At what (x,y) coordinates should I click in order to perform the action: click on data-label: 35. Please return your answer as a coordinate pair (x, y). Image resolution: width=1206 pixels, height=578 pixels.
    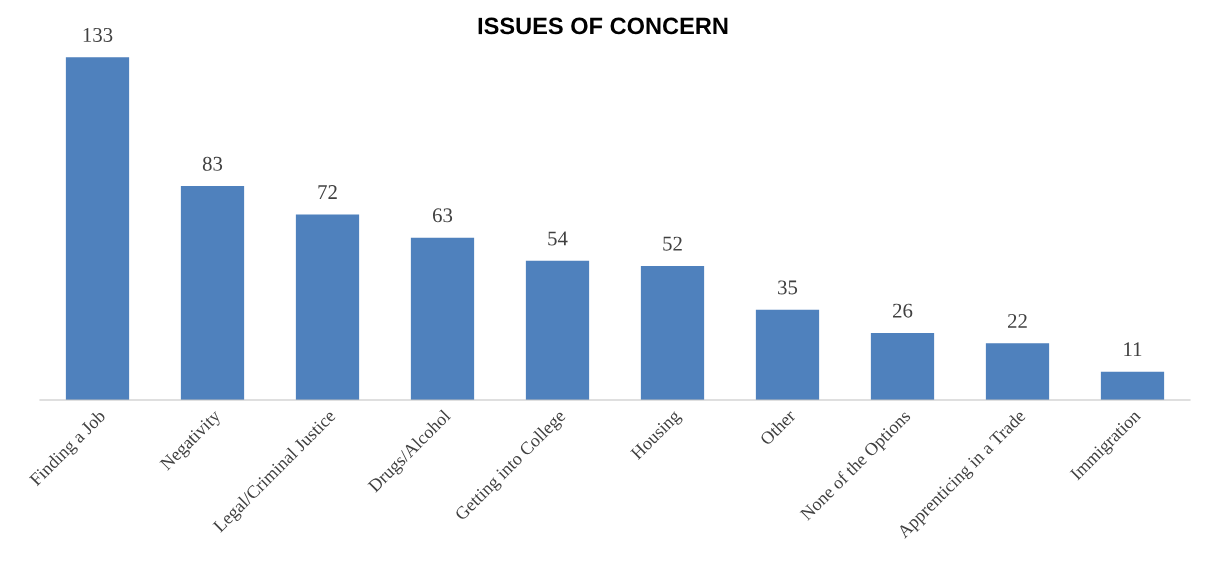
    Looking at the image, I should click on (788, 287).